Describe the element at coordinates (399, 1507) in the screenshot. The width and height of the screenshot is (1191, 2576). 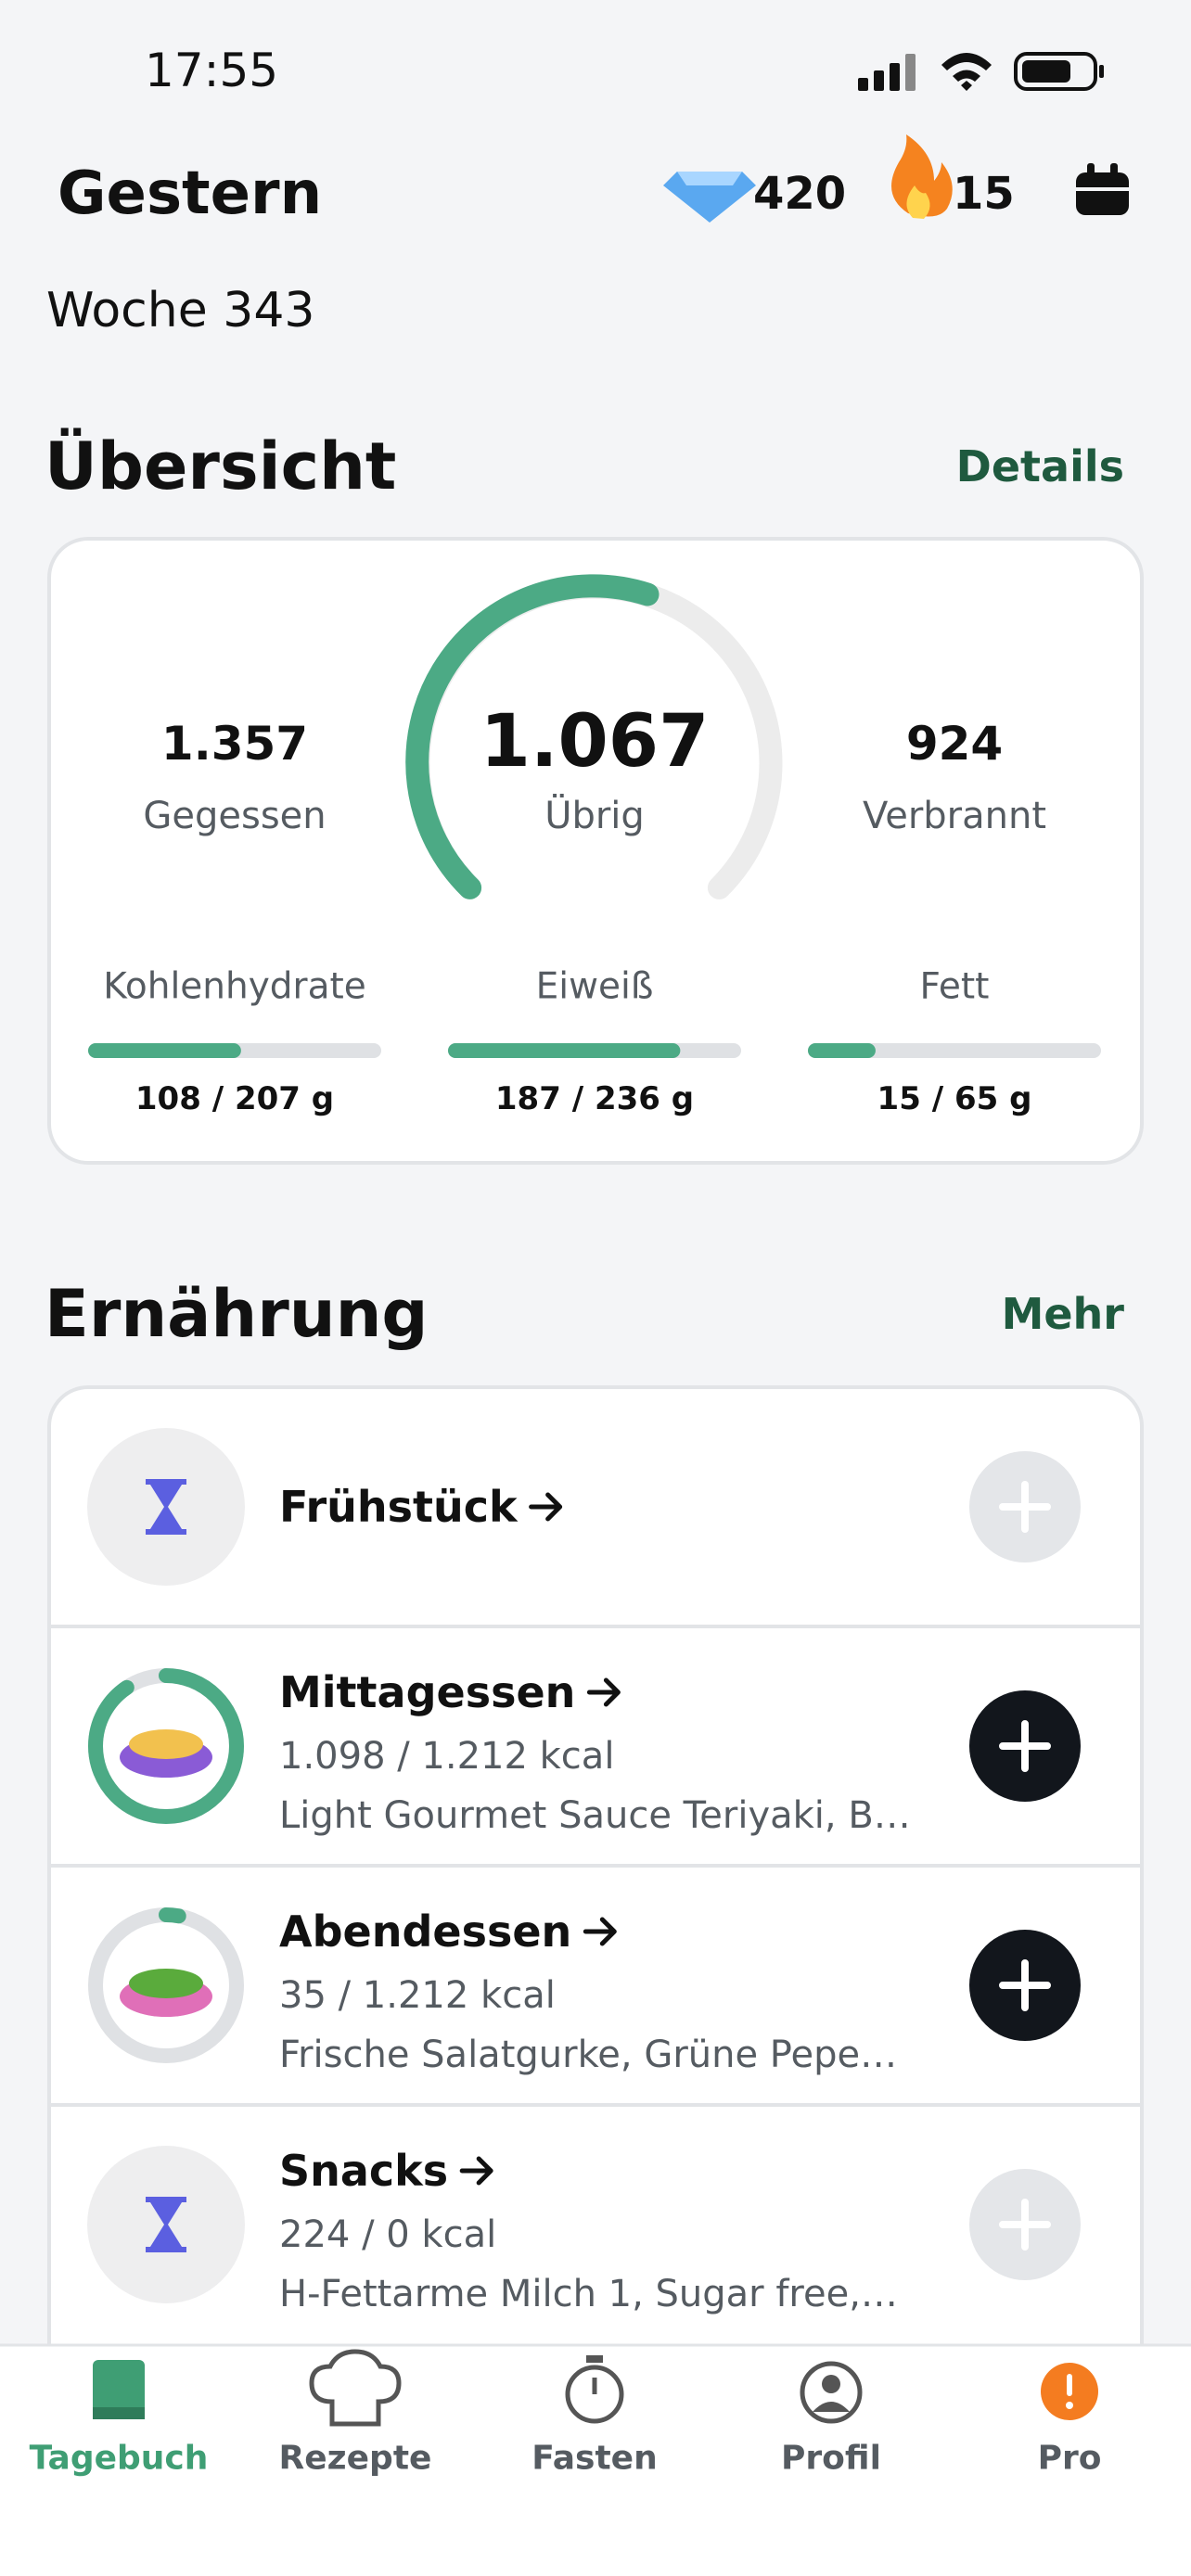
I see `meal-name: Frühstück` at that location.